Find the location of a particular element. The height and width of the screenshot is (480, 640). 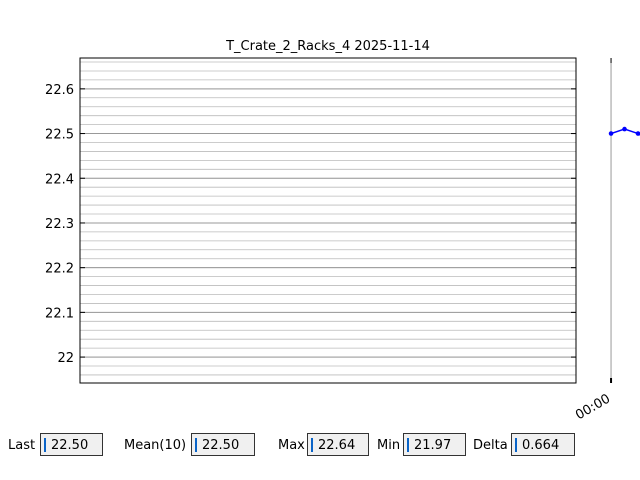

field-label: Last is located at coordinates (22, 445).